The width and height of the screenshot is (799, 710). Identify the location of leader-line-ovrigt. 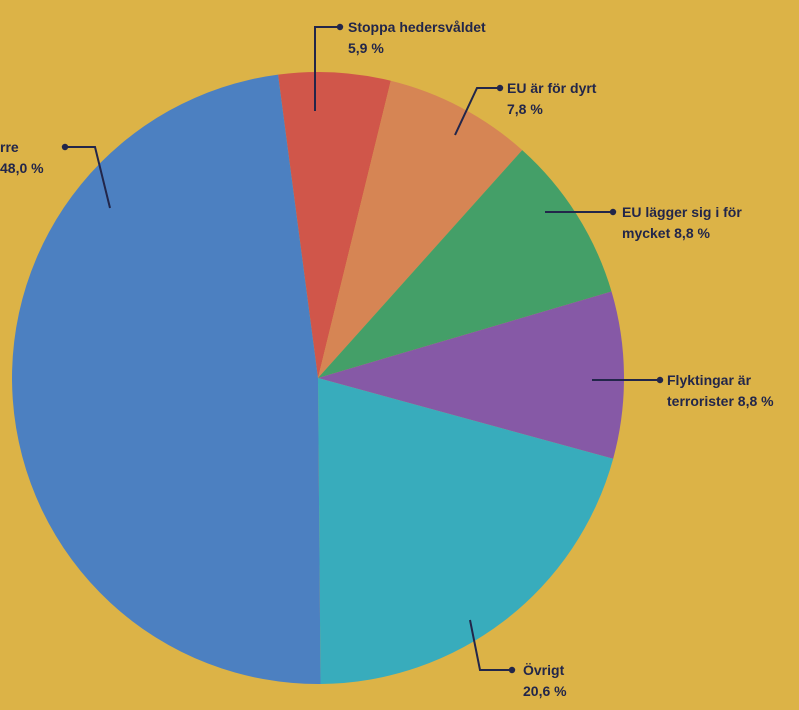
(490, 645).